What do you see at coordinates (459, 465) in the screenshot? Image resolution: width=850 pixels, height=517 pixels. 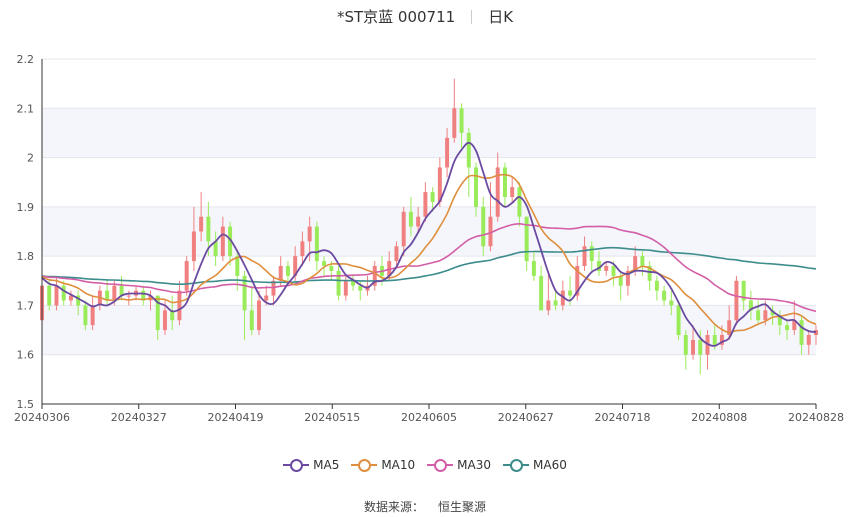 I see `legend-item-ma30: MA30` at bounding box center [459, 465].